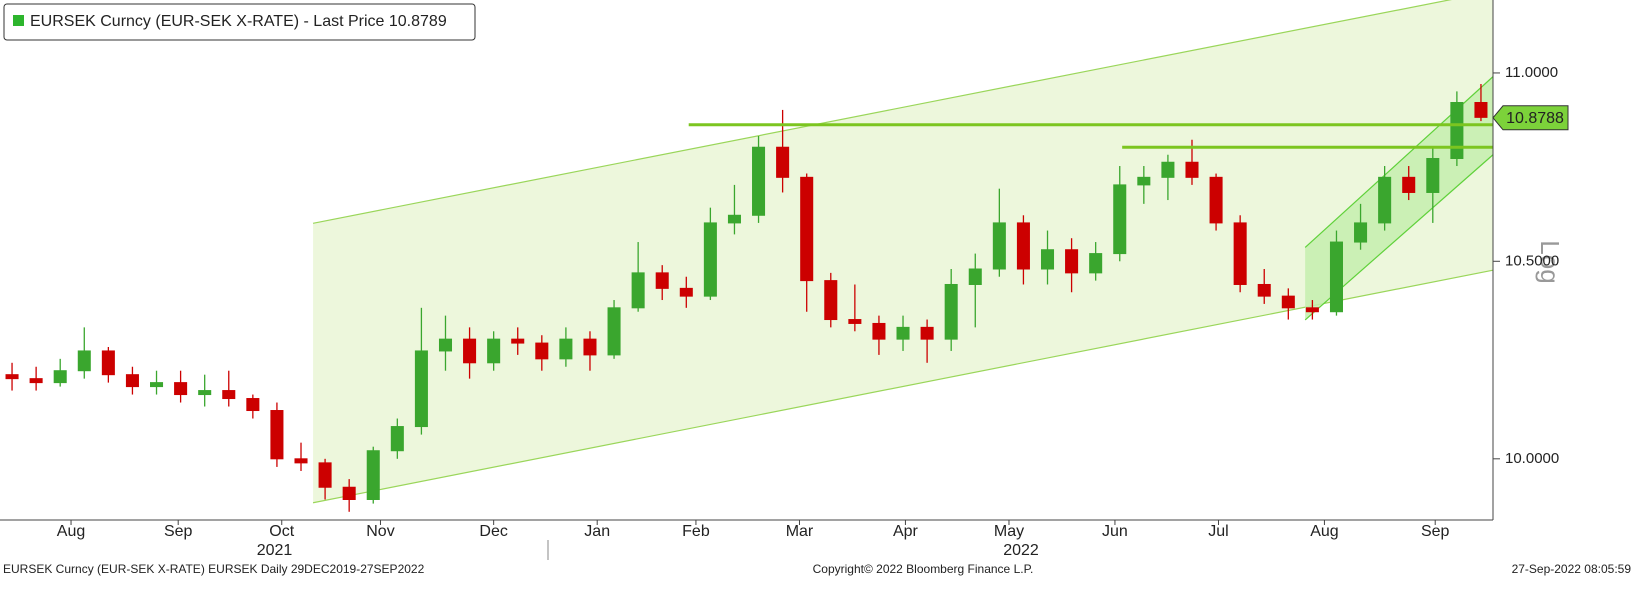 This screenshot has width=1634, height=607. Describe the element at coordinates (493, 531) in the screenshot. I see `x-tick-label: Dec` at that location.